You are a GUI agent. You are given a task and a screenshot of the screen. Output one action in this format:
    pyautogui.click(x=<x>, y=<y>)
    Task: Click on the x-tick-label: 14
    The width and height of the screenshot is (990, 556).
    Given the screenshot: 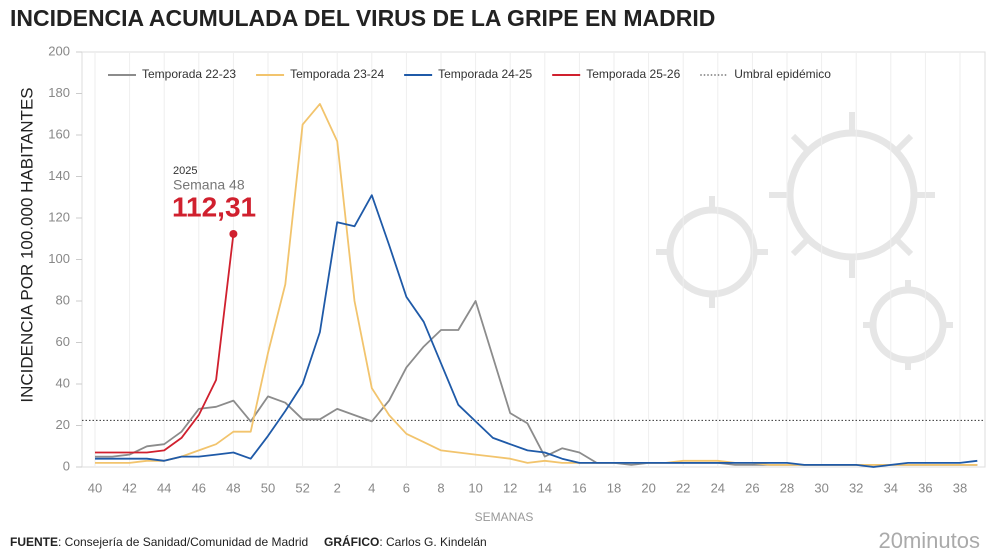 What is the action you would take?
    pyautogui.click(x=545, y=487)
    